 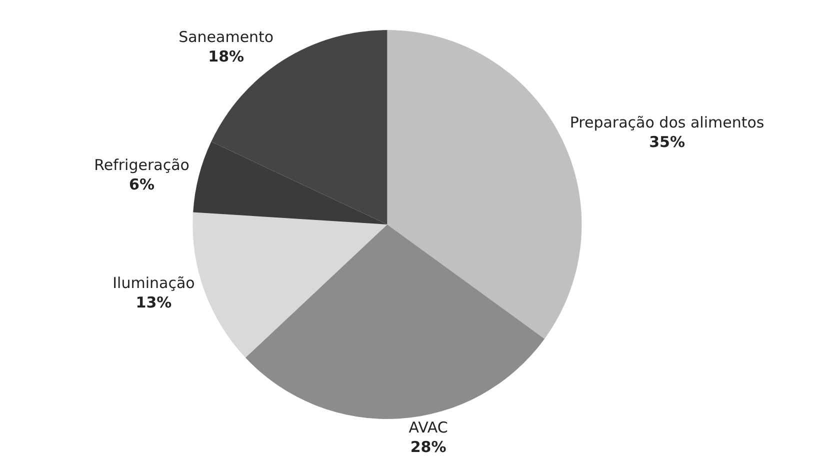 I want to click on data-label: 6%, so click(x=142, y=185).